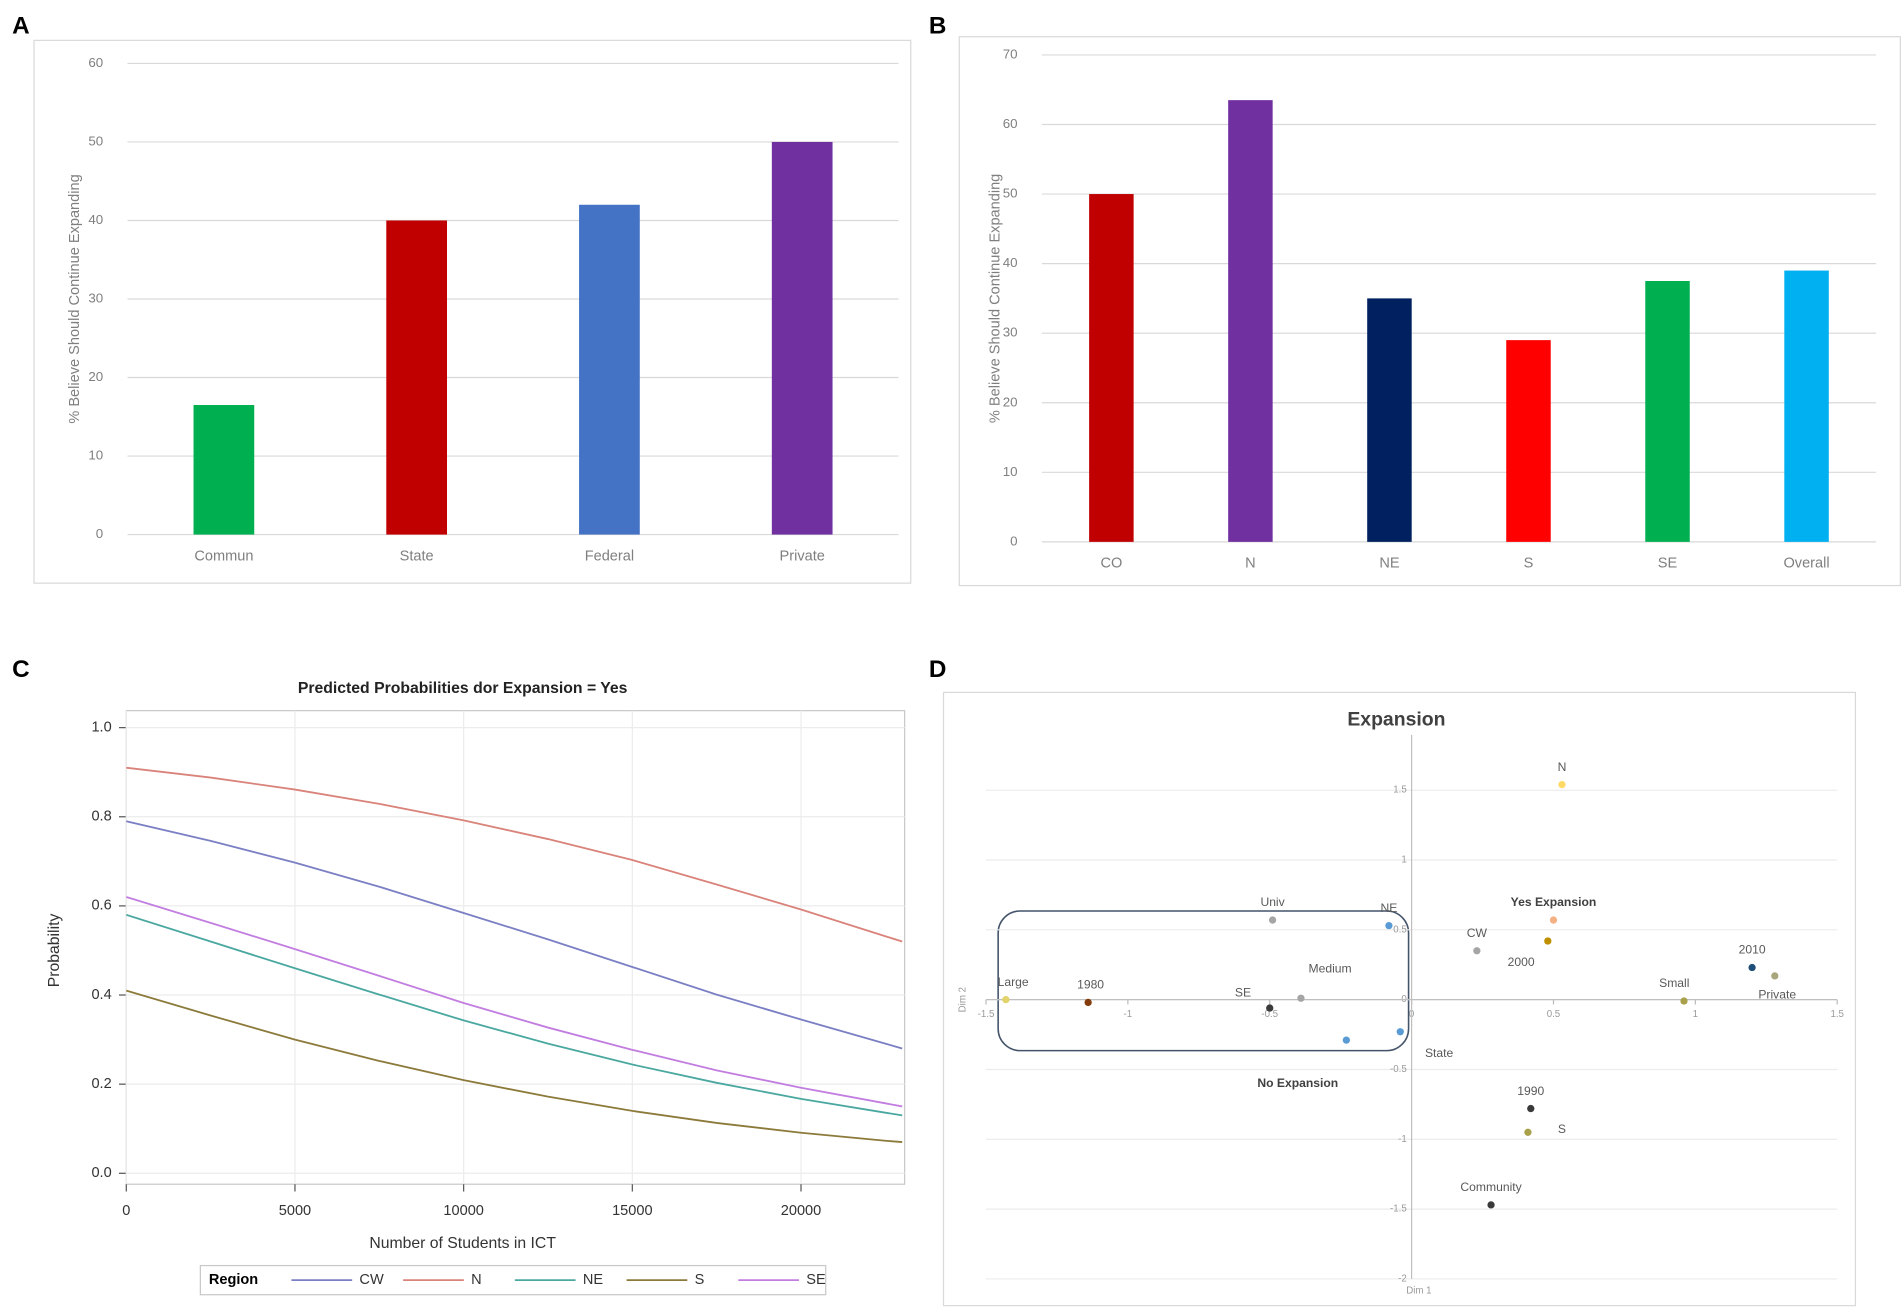 The image size is (1904, 1312). I want to click on y-tick-label: 1, so click(1403, 860).